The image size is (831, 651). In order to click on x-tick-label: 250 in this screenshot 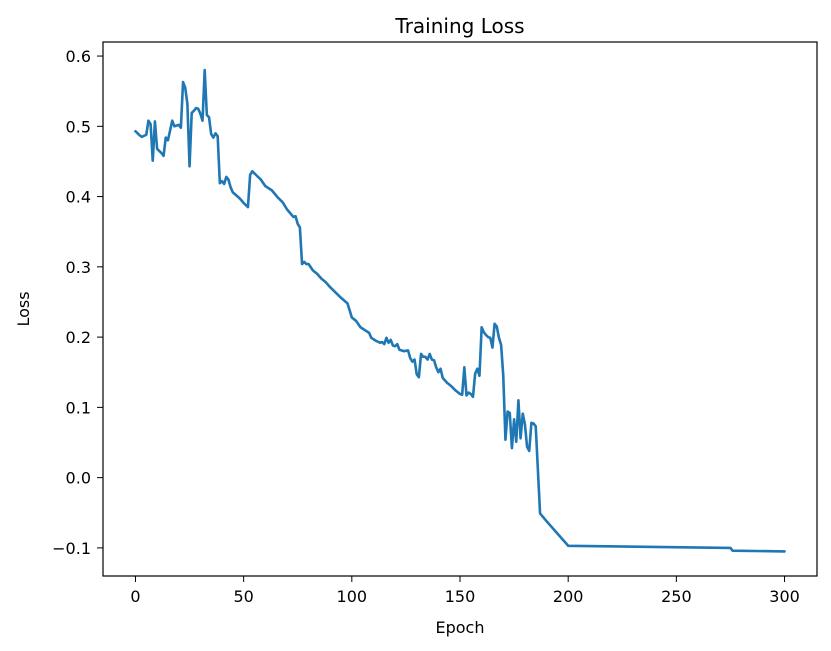, I will do `click(676, 596)`.